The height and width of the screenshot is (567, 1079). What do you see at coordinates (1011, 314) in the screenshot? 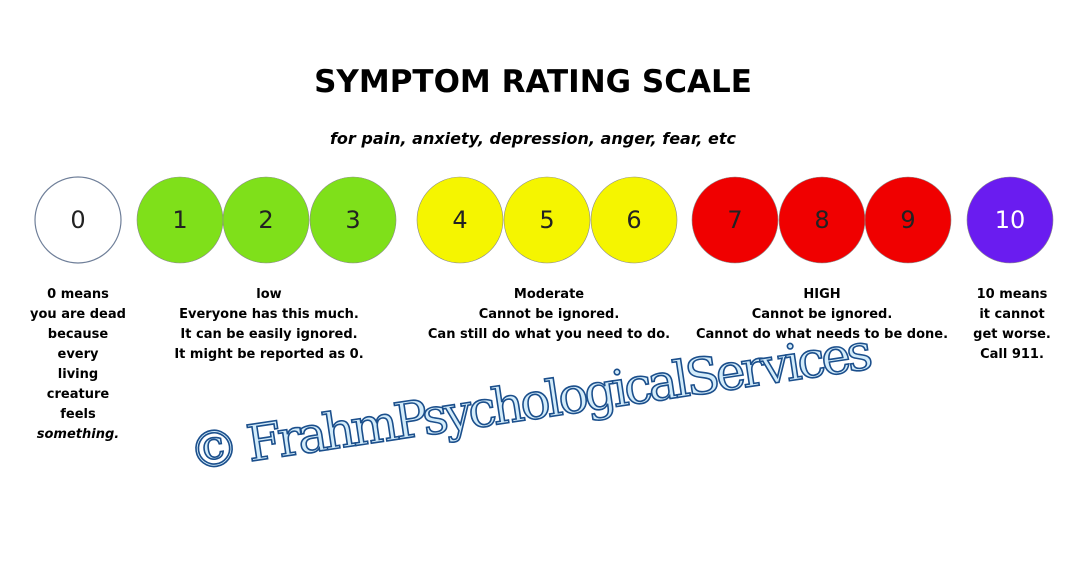
I see `description-line: it cannot` at bounding box center [1011, 314].